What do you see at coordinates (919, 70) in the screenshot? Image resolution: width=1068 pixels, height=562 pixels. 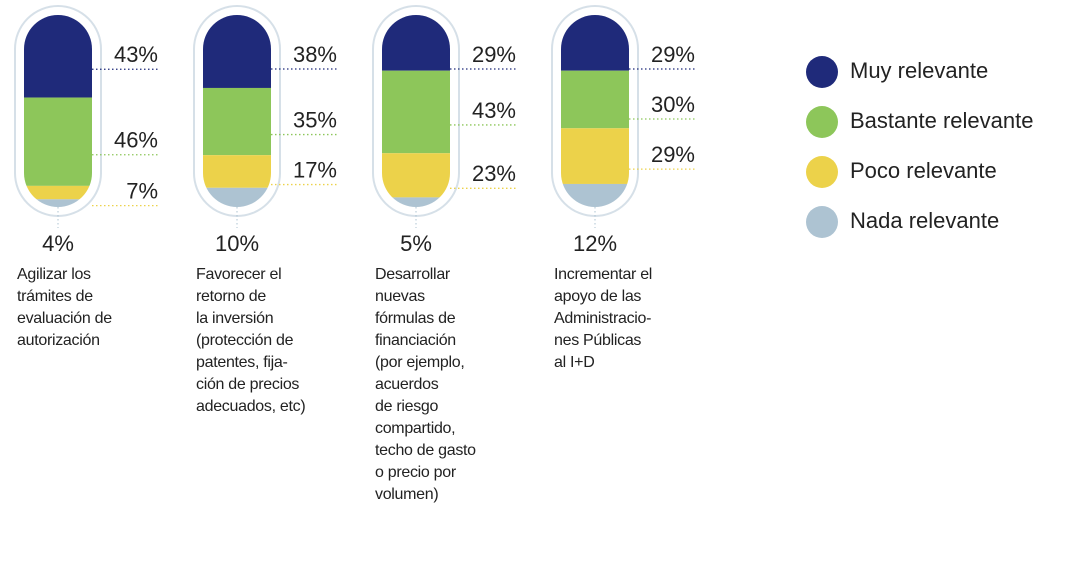 I see `legend-label: Muy relevante` at bounding box center [919, 70].